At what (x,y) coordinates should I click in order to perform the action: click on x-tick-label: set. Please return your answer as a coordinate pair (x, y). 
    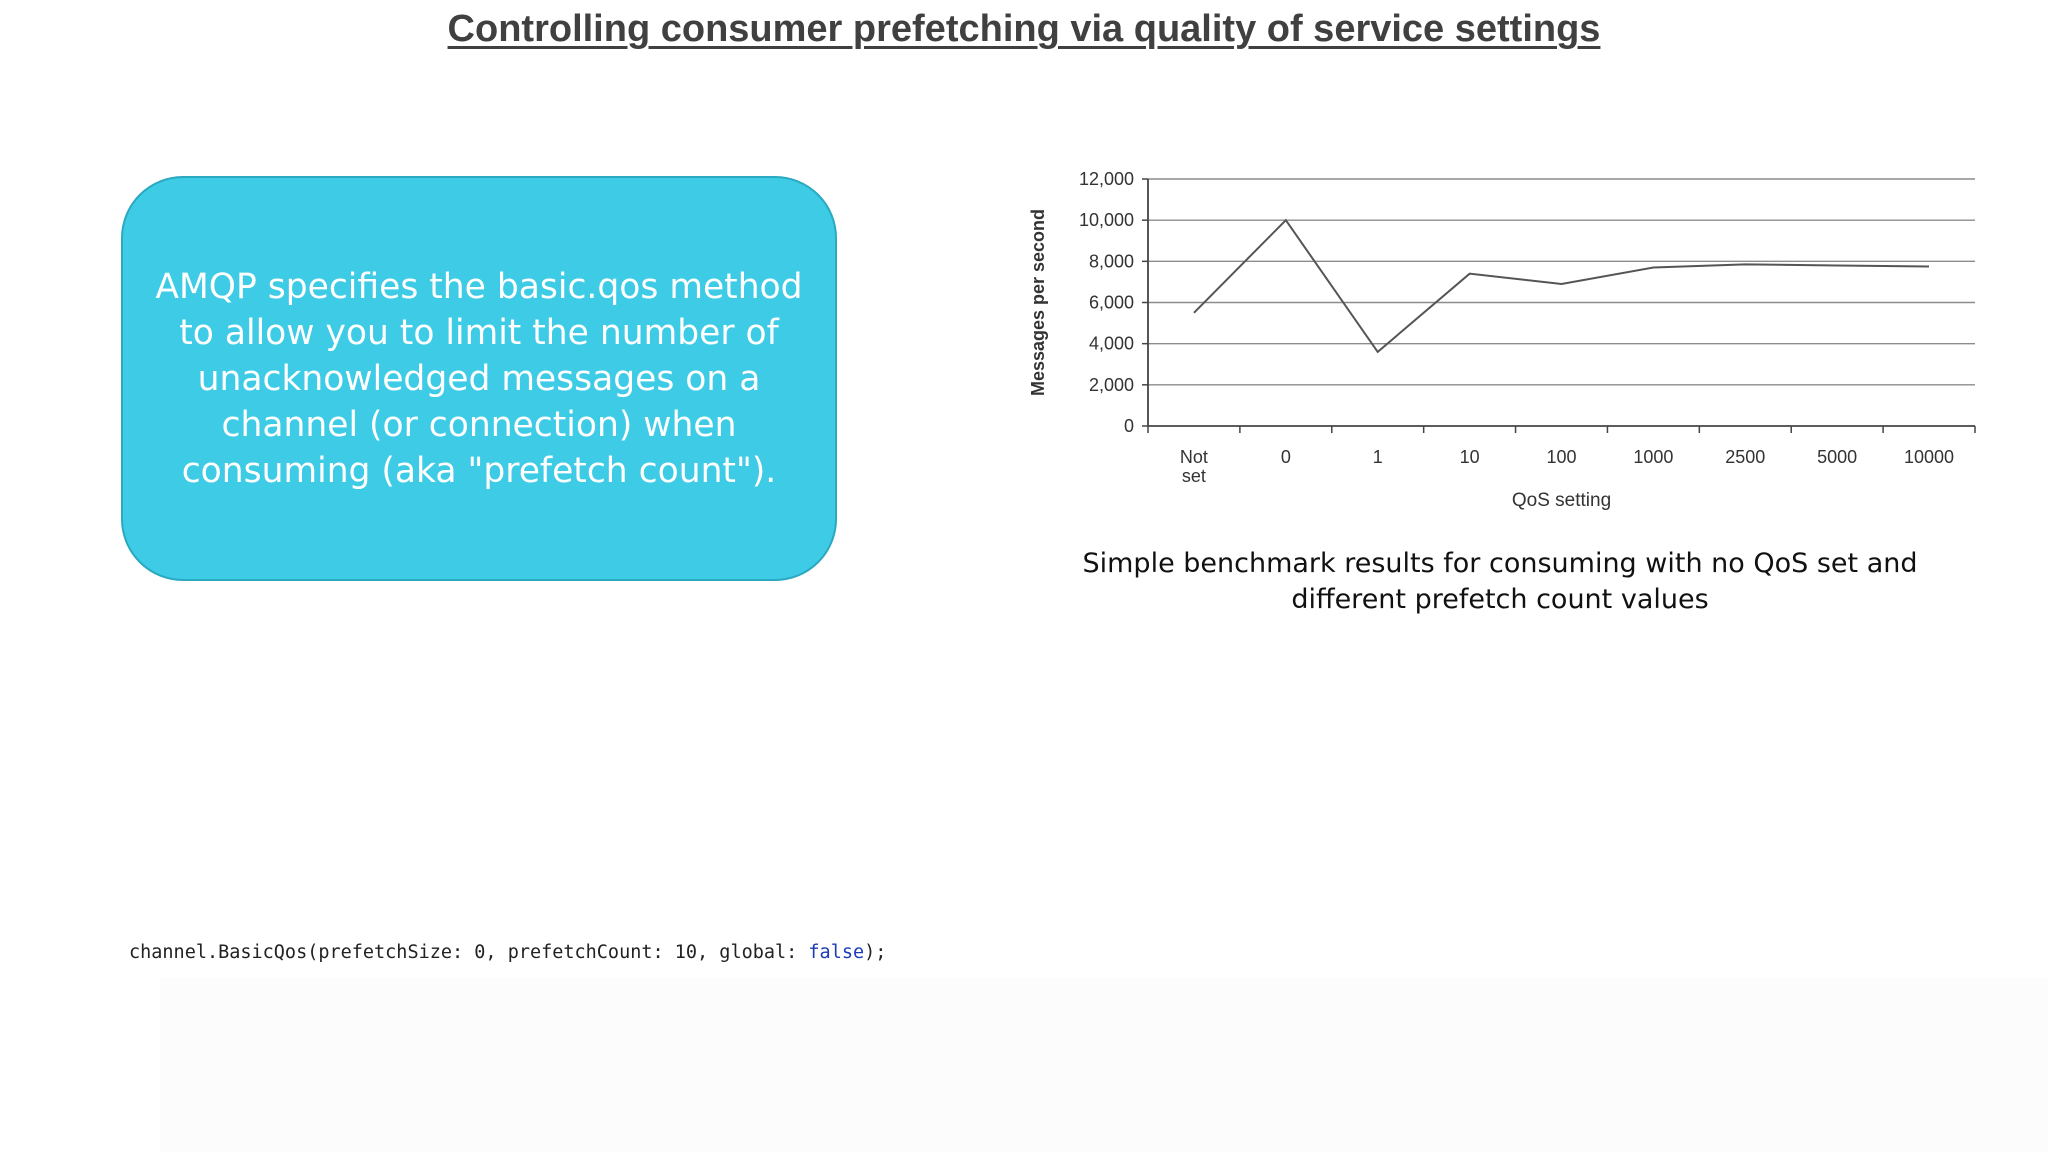
    Looking at the image, I should click on (1194, 476).